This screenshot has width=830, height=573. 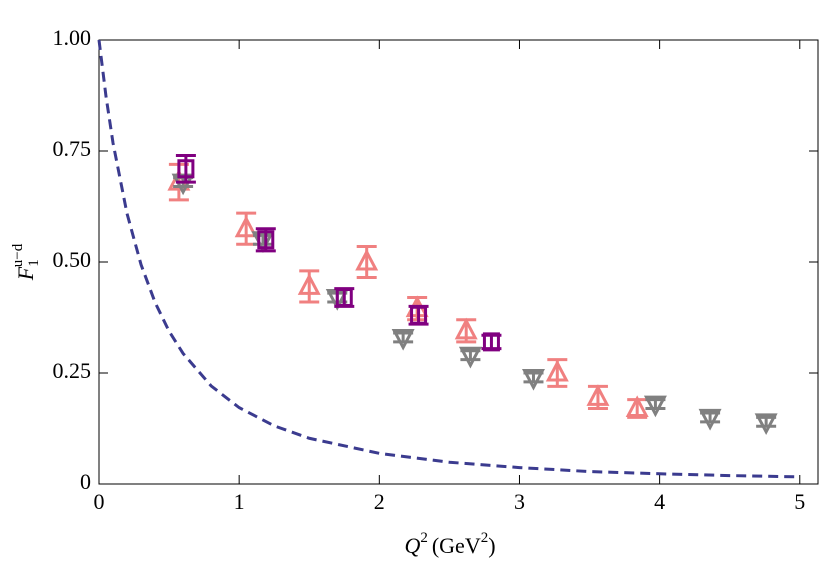 I want to click on x-label-close: ), so click(x=491, y=545).